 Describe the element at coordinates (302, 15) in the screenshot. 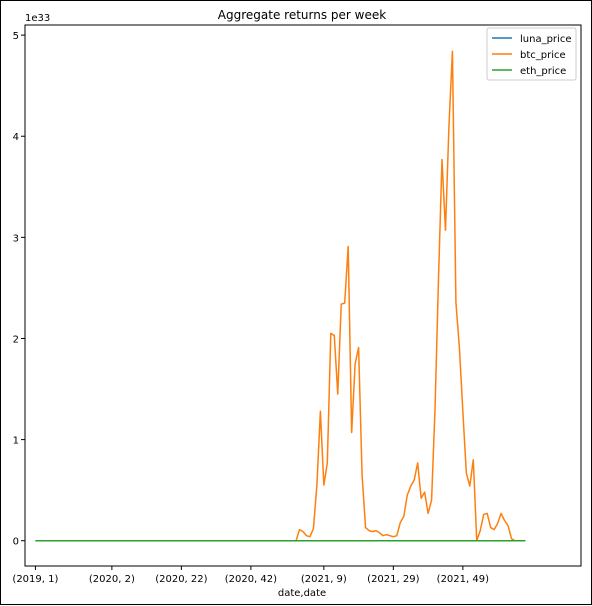

I see `chart-title: Aggregate returns per week` at that location.